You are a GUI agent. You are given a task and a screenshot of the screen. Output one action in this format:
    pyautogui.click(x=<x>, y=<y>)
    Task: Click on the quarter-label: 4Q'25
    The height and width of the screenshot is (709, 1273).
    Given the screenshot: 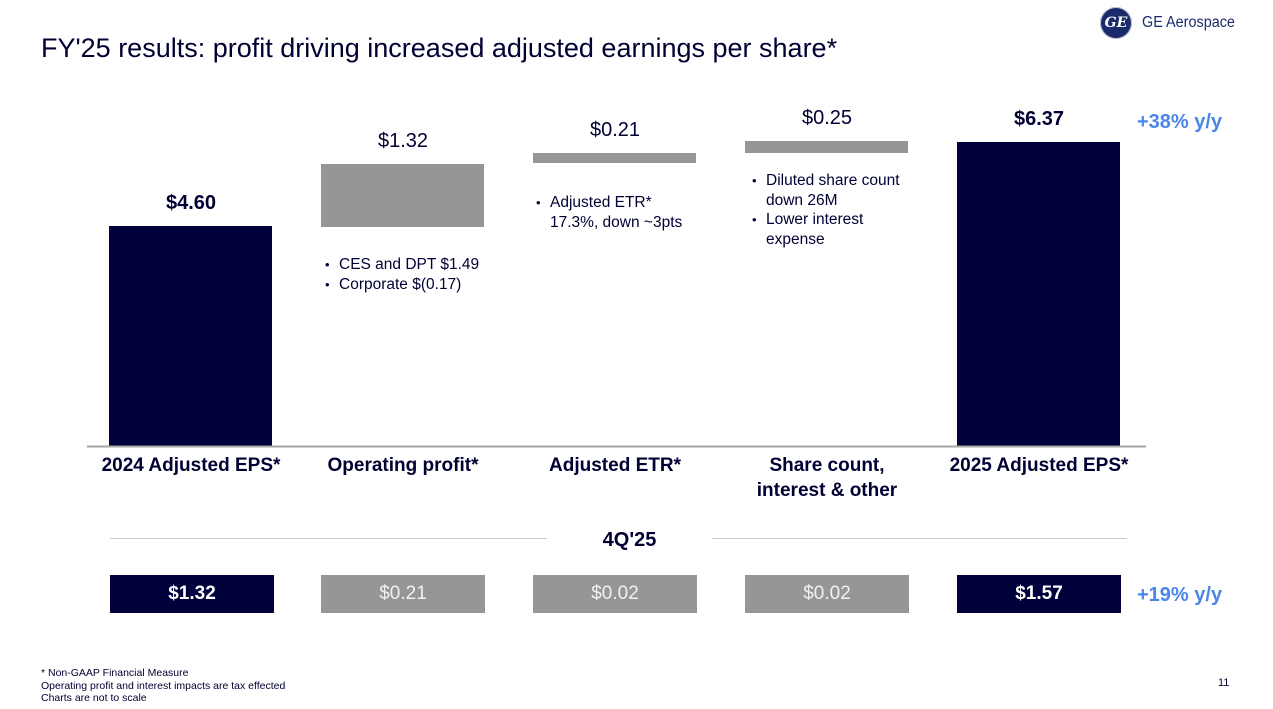 What is the action you would take?
    pyautogui.click(x=629, y=540)
    